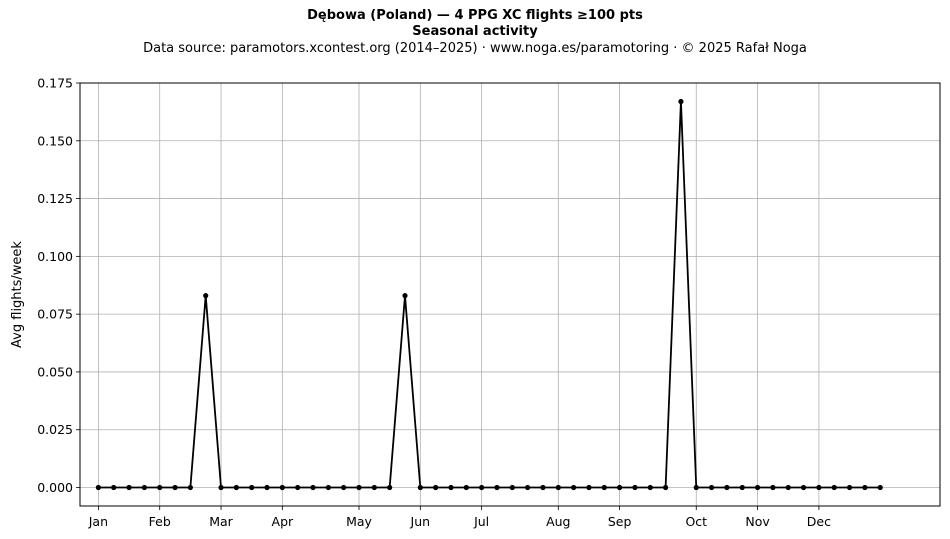 The width and height of the screenshot is (950, 539). Describe the element at coordinates (620, 521) in the screenshot. I see `x-tick-label: Sep` at that location.